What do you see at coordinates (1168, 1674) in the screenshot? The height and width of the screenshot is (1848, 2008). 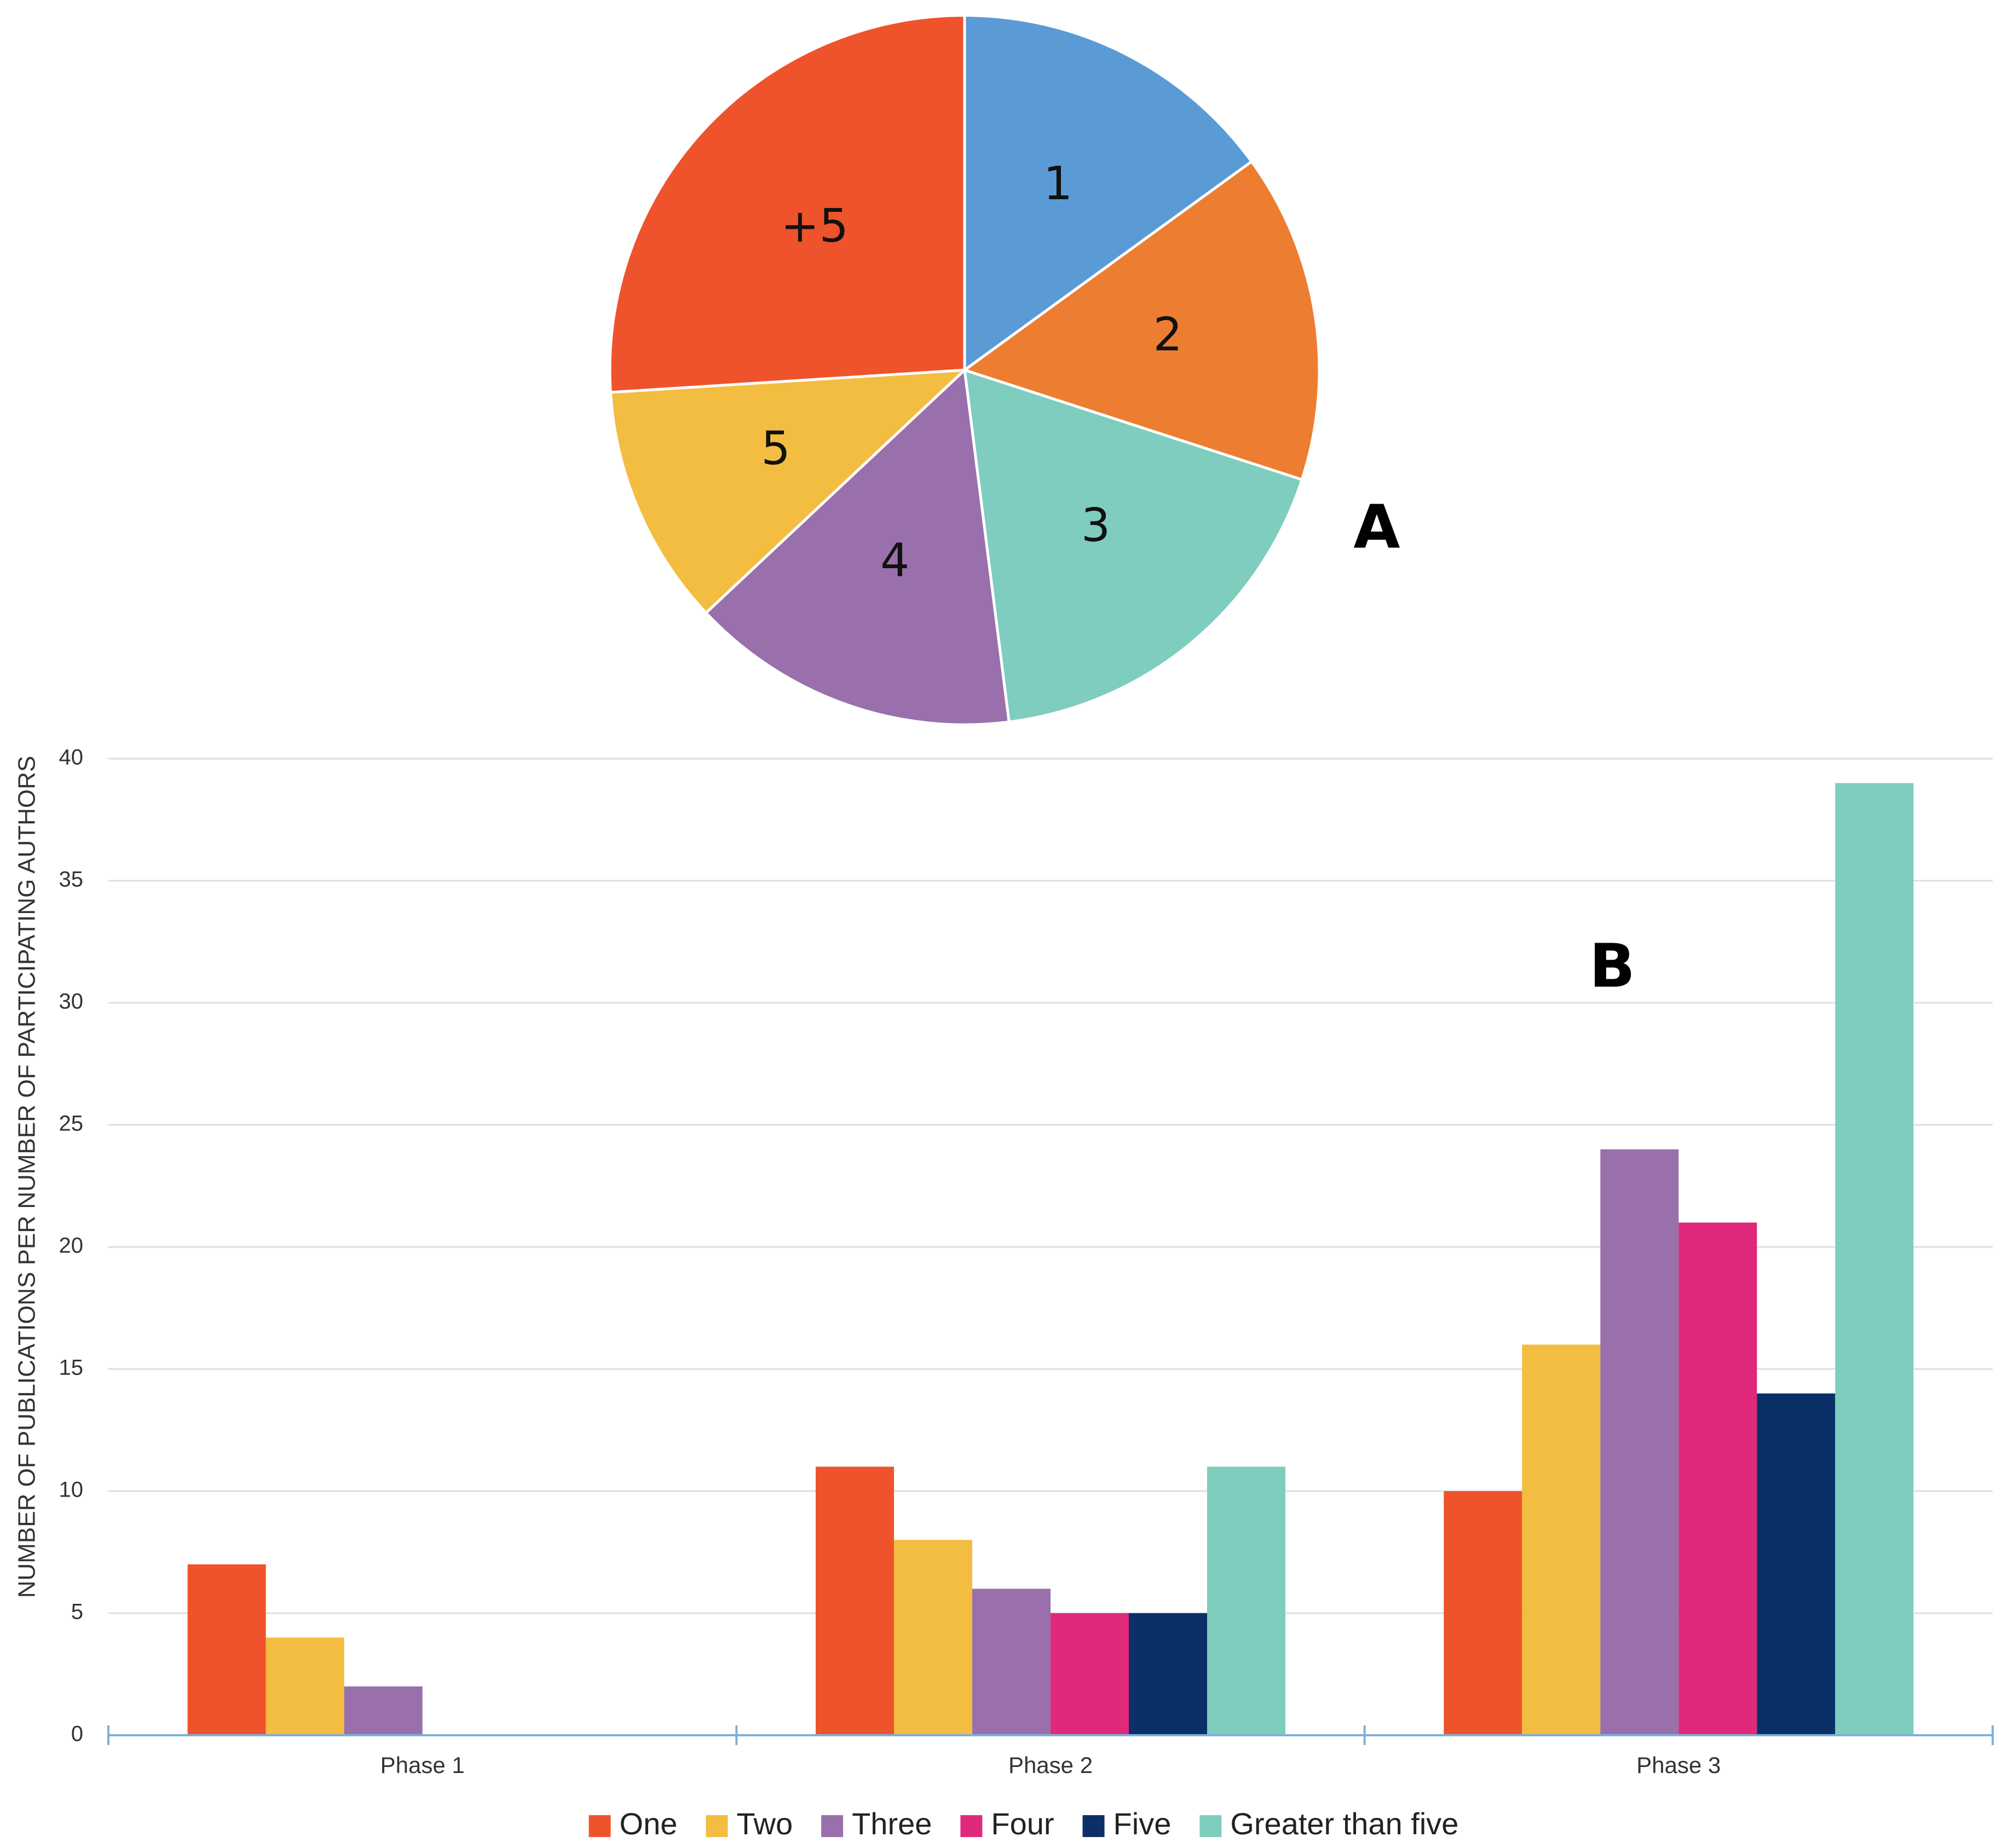 I see `bar-phase-2-five` at bounding box center [1168, 1674].